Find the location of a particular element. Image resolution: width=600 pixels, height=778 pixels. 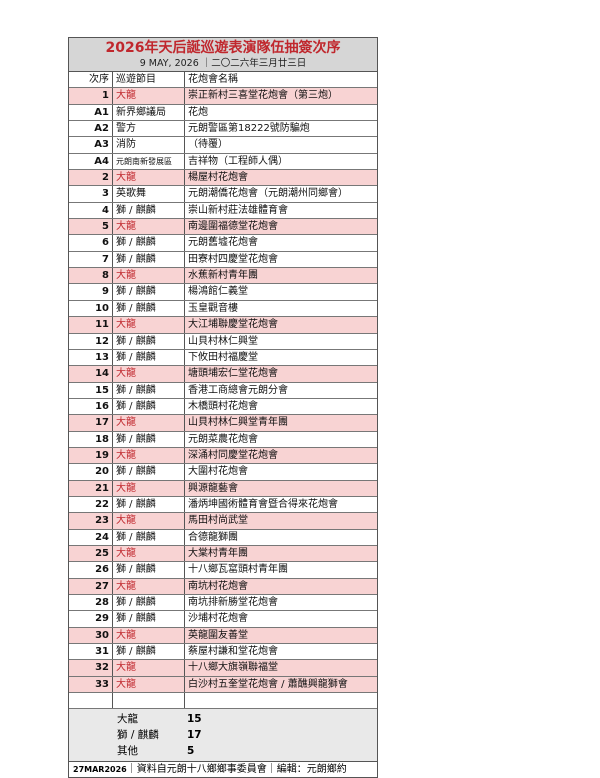

order-cell: 31 is located at coordinates (91, 652).